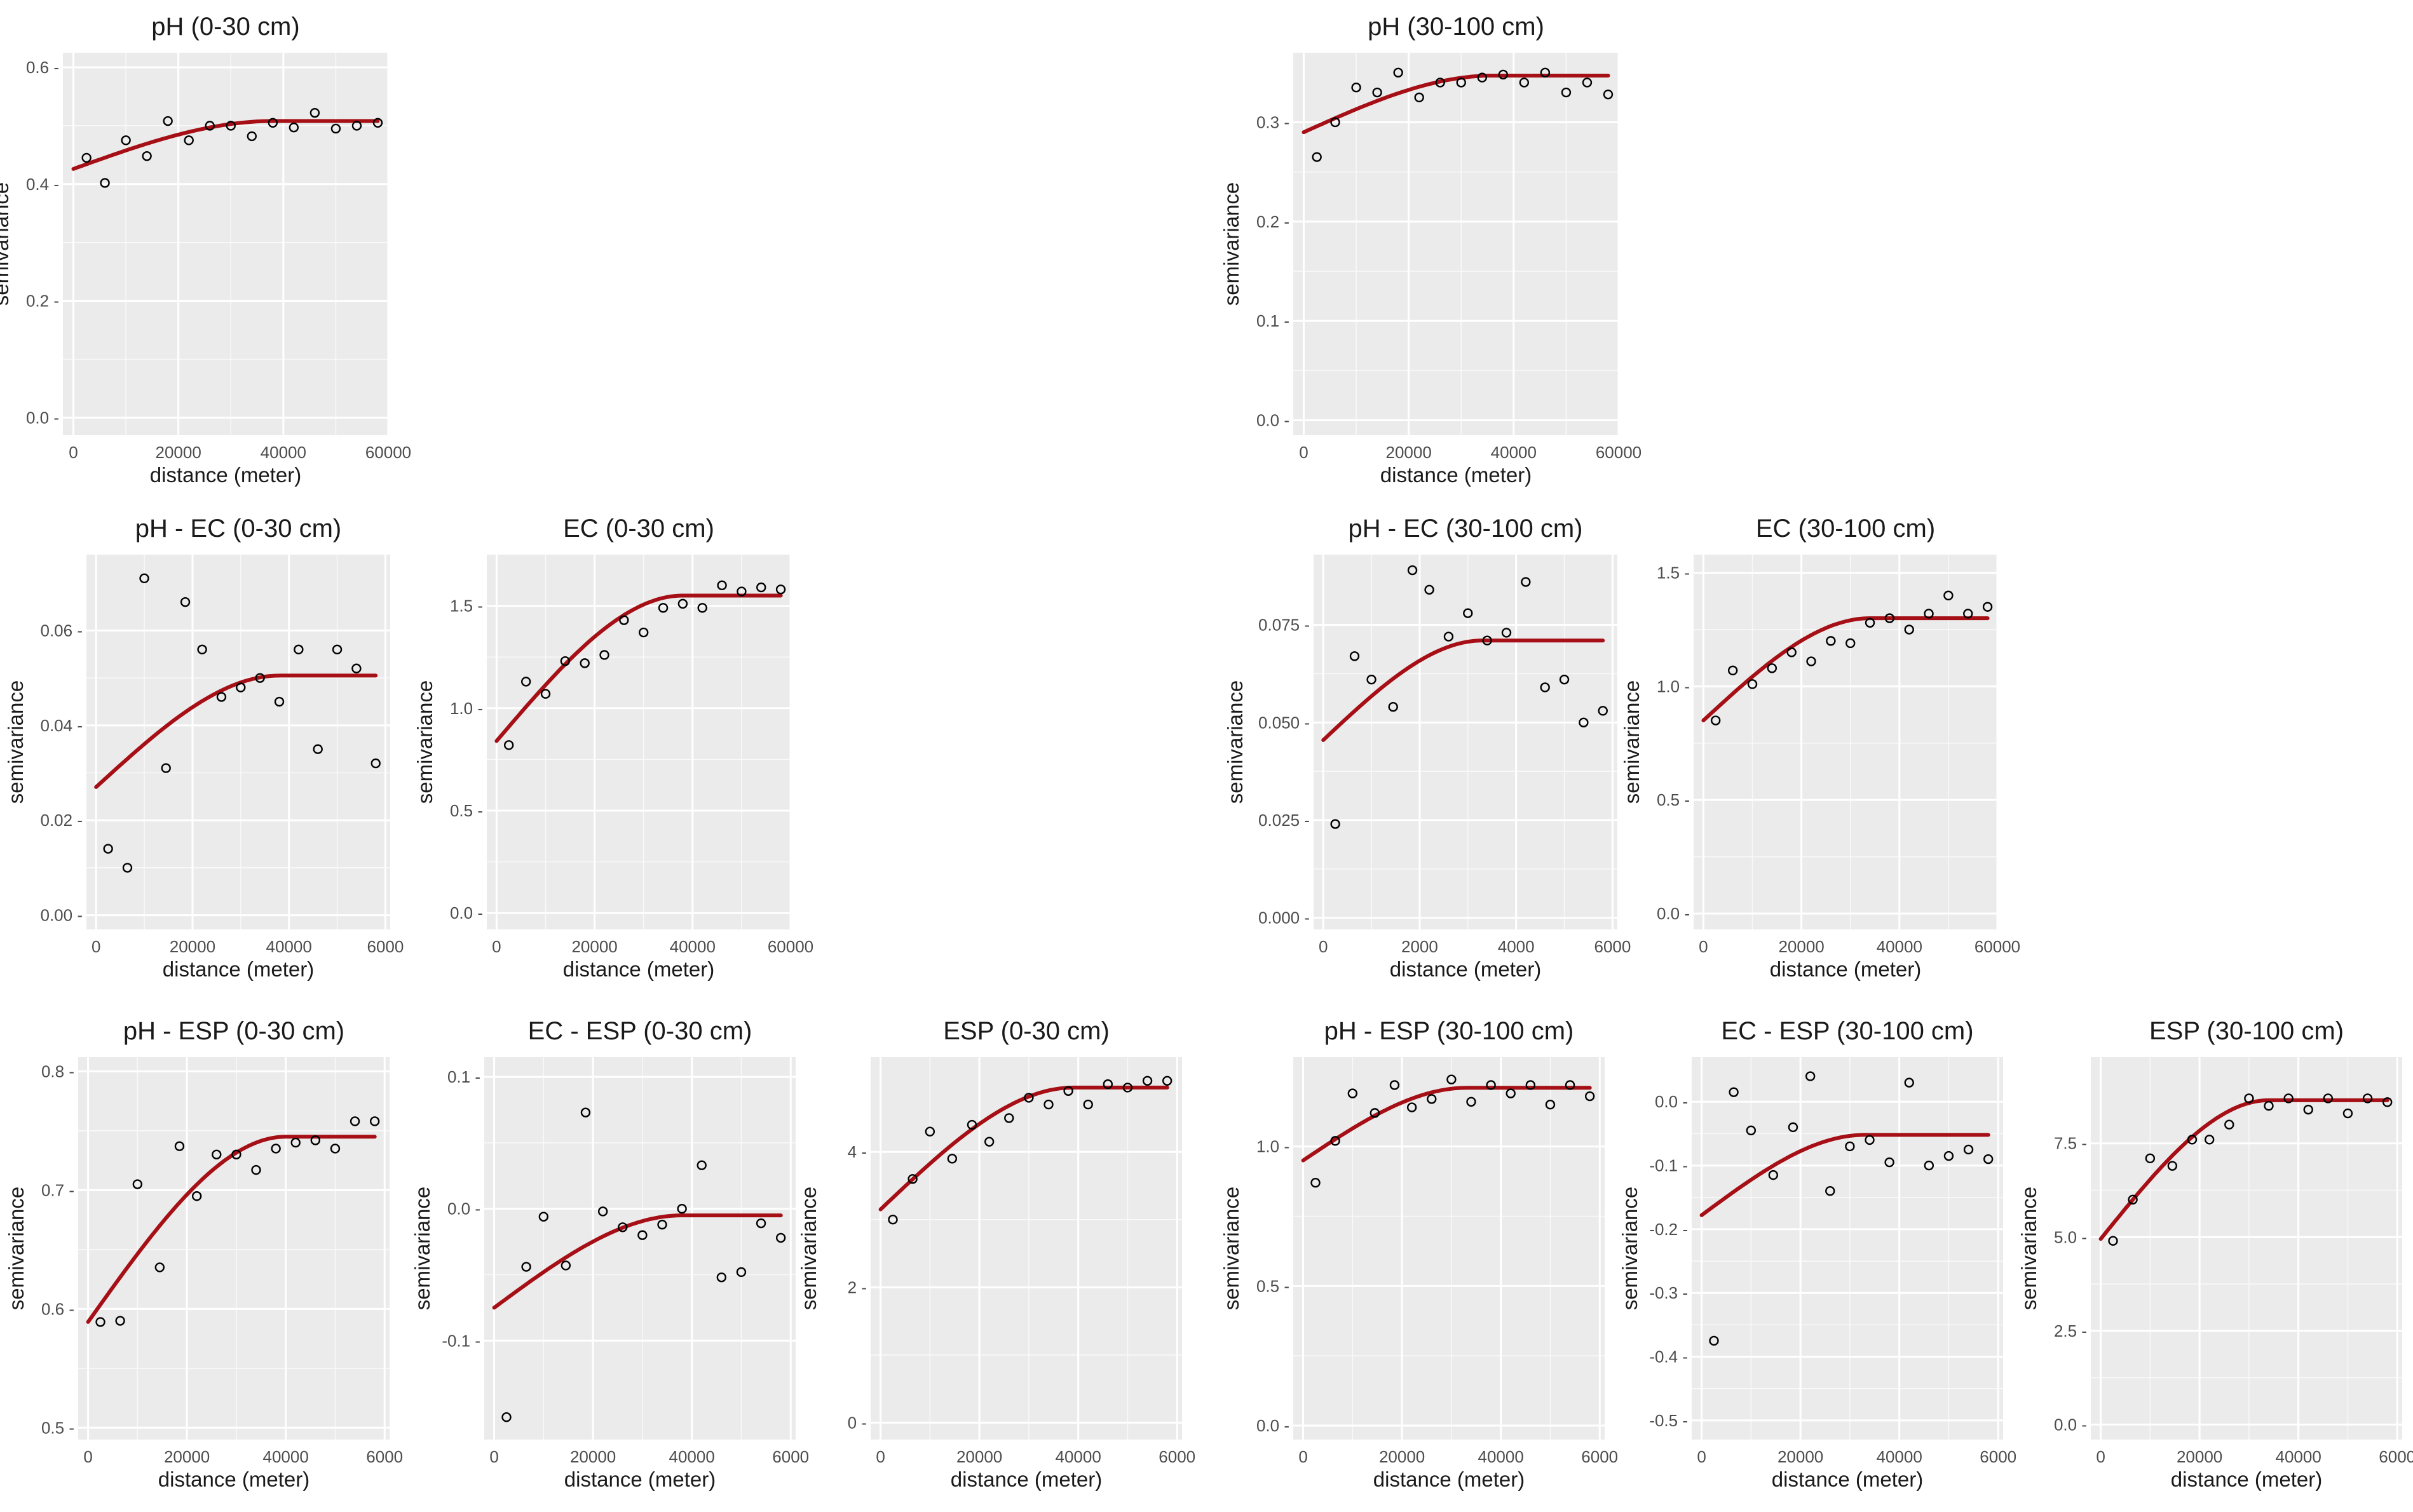  Describe the element at coordinates (1701, 1456) in the screenshot. I see `x-tick-label: 0` at that location.